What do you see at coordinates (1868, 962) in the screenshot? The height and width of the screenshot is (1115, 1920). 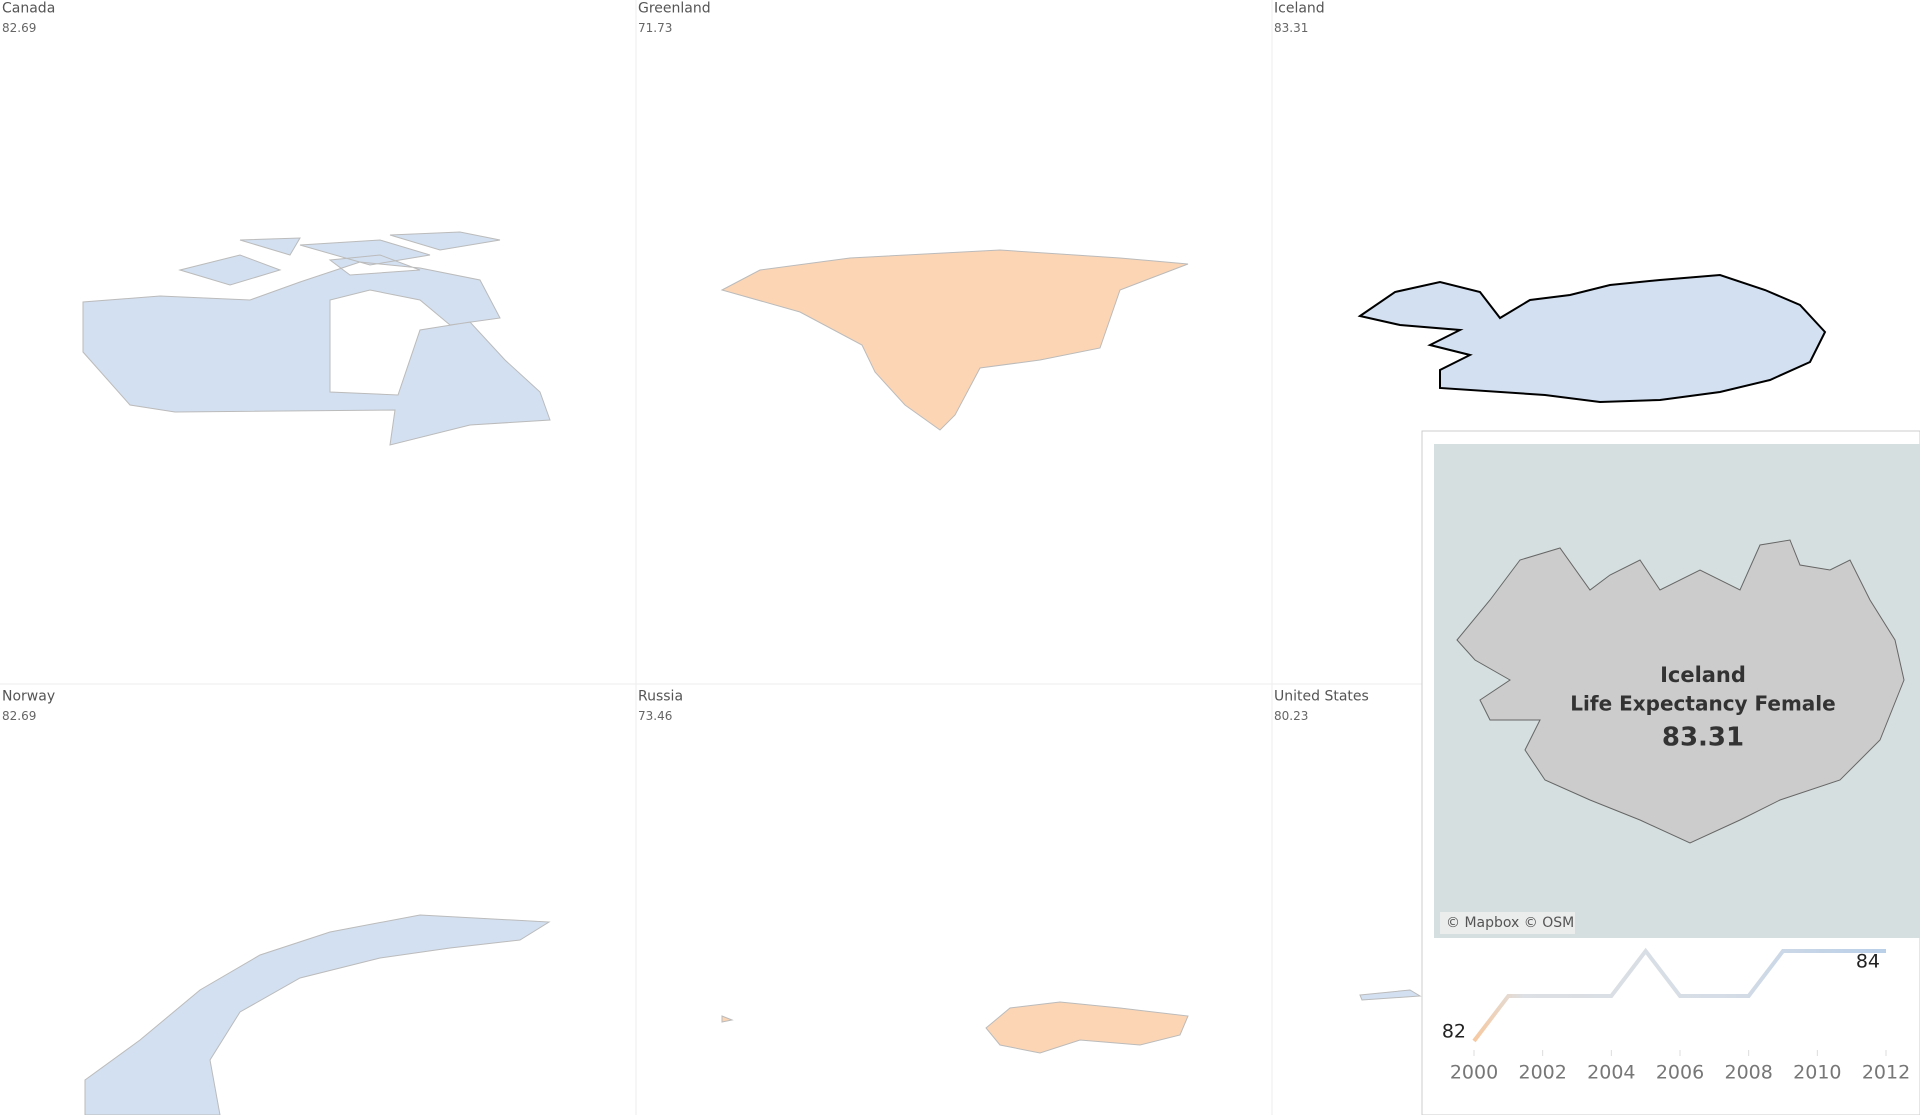 I see `data-label: 84` at bounding box center [1868, 962].